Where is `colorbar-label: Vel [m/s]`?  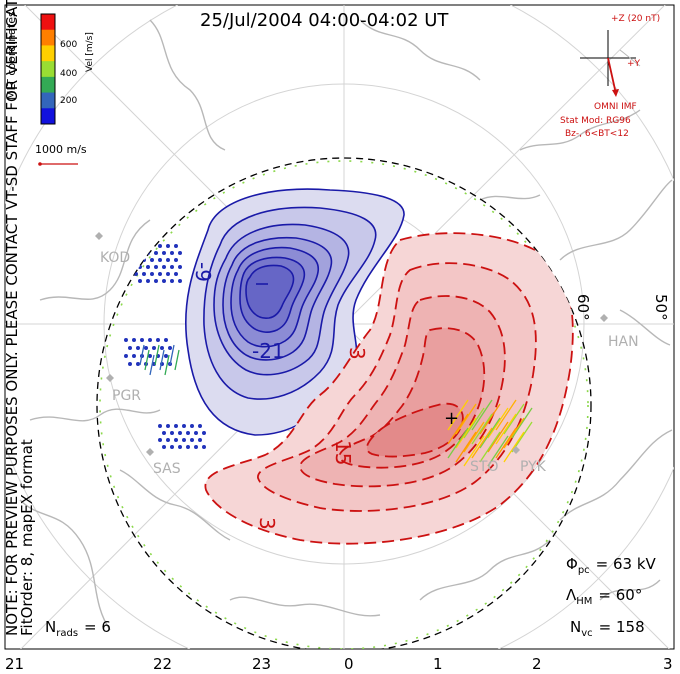
colorbar-label: Vel [m/s] is located at coordinates (90, 52).